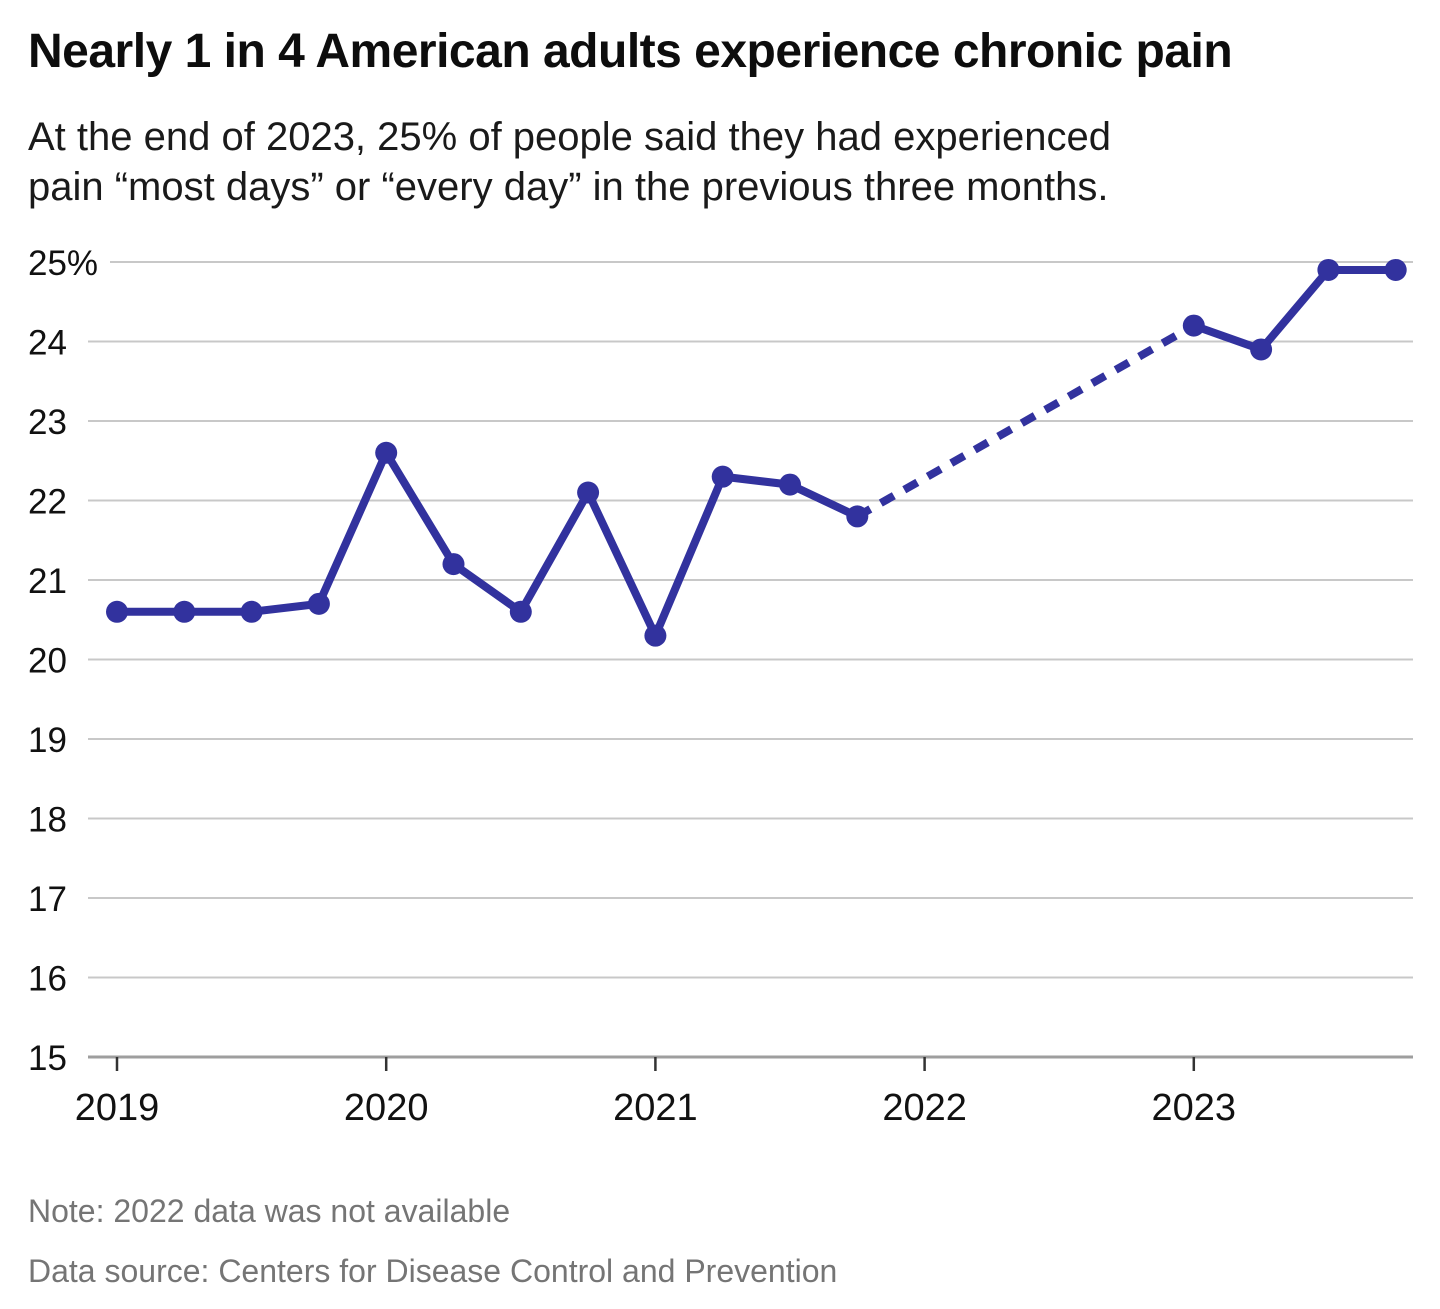 Image resolution: width=1440 pixels, height=1309 pixels. Describe the element at coordinates (47, 422) in the screenshot. I see `y-axis-label: 23` at that location.